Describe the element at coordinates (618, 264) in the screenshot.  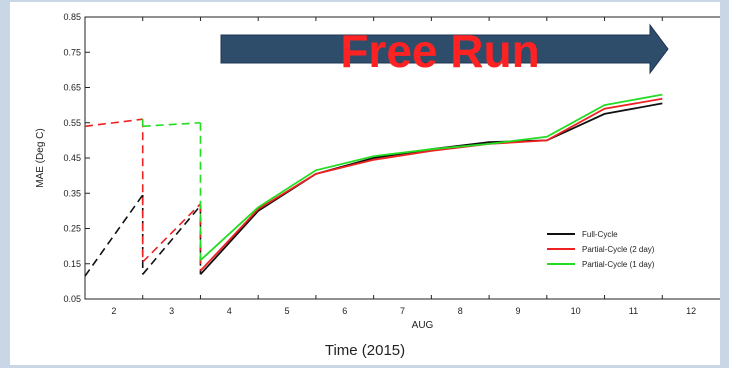
I see `legend-label: Partial-Cycle (1 day)` at that location.